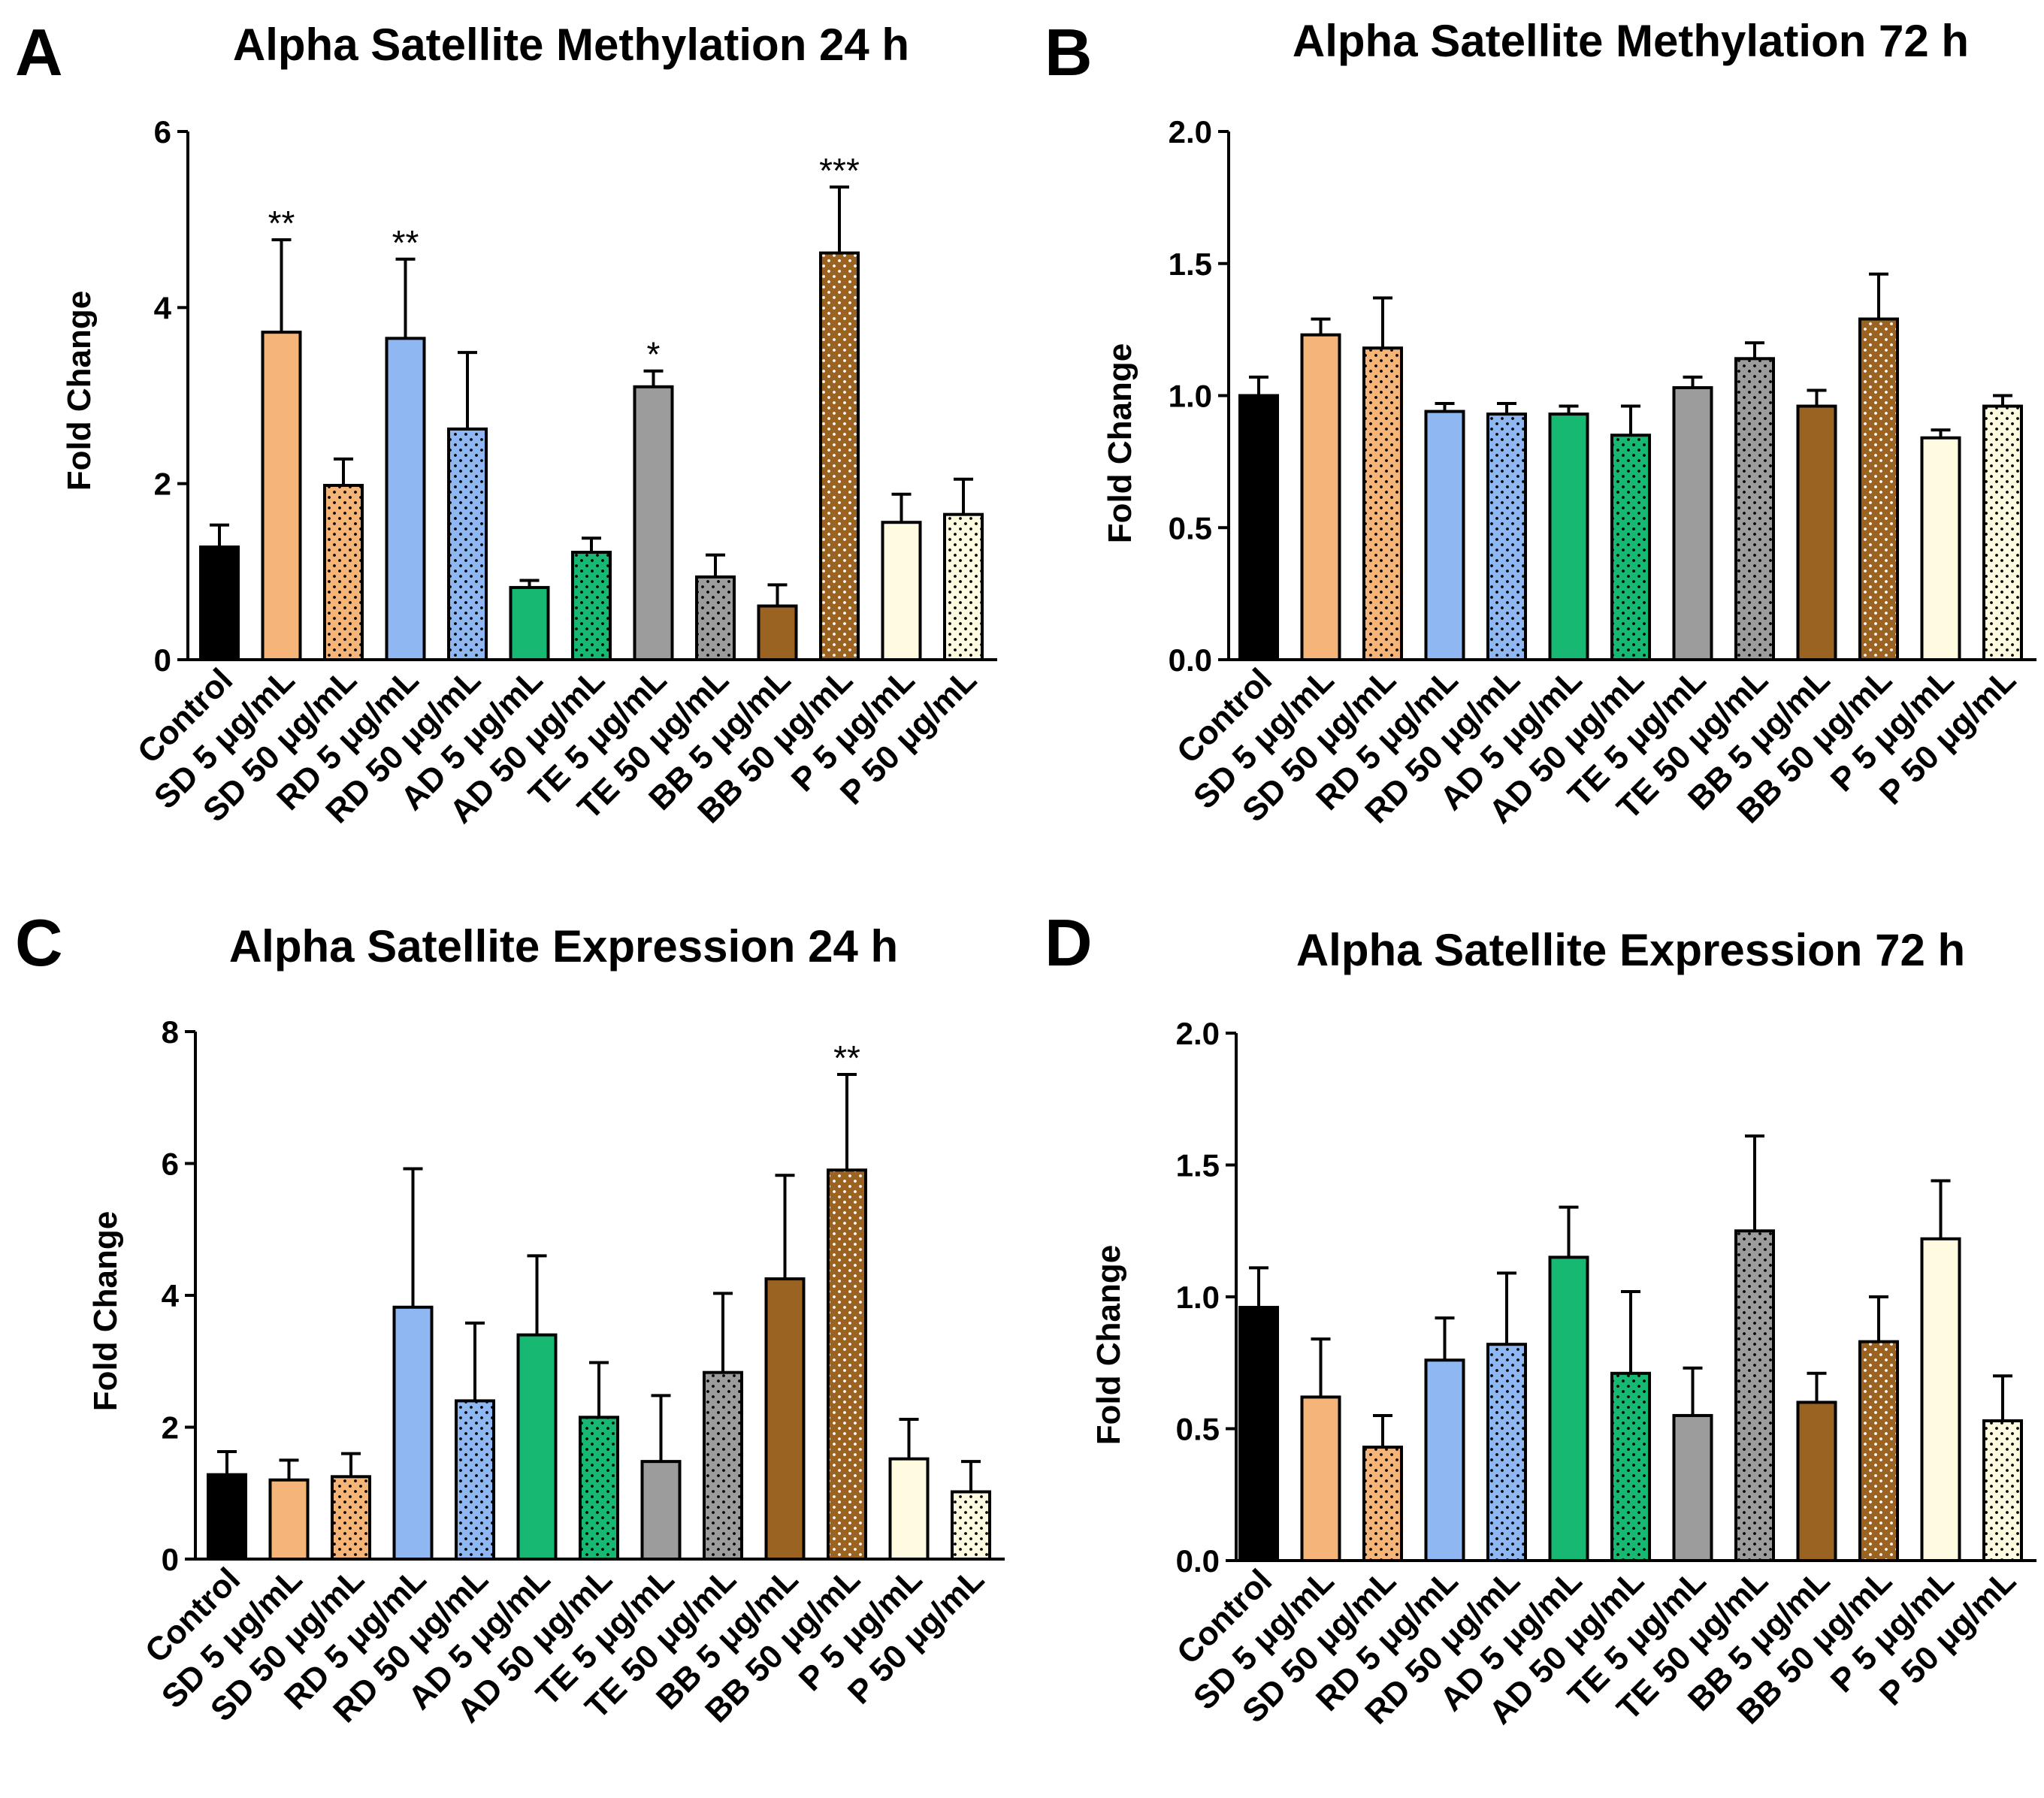 The image size is (2044, 1798). Describe the element at coordinates (1069, 942) in the screenshot. I see `panel-letter: D` at that location.